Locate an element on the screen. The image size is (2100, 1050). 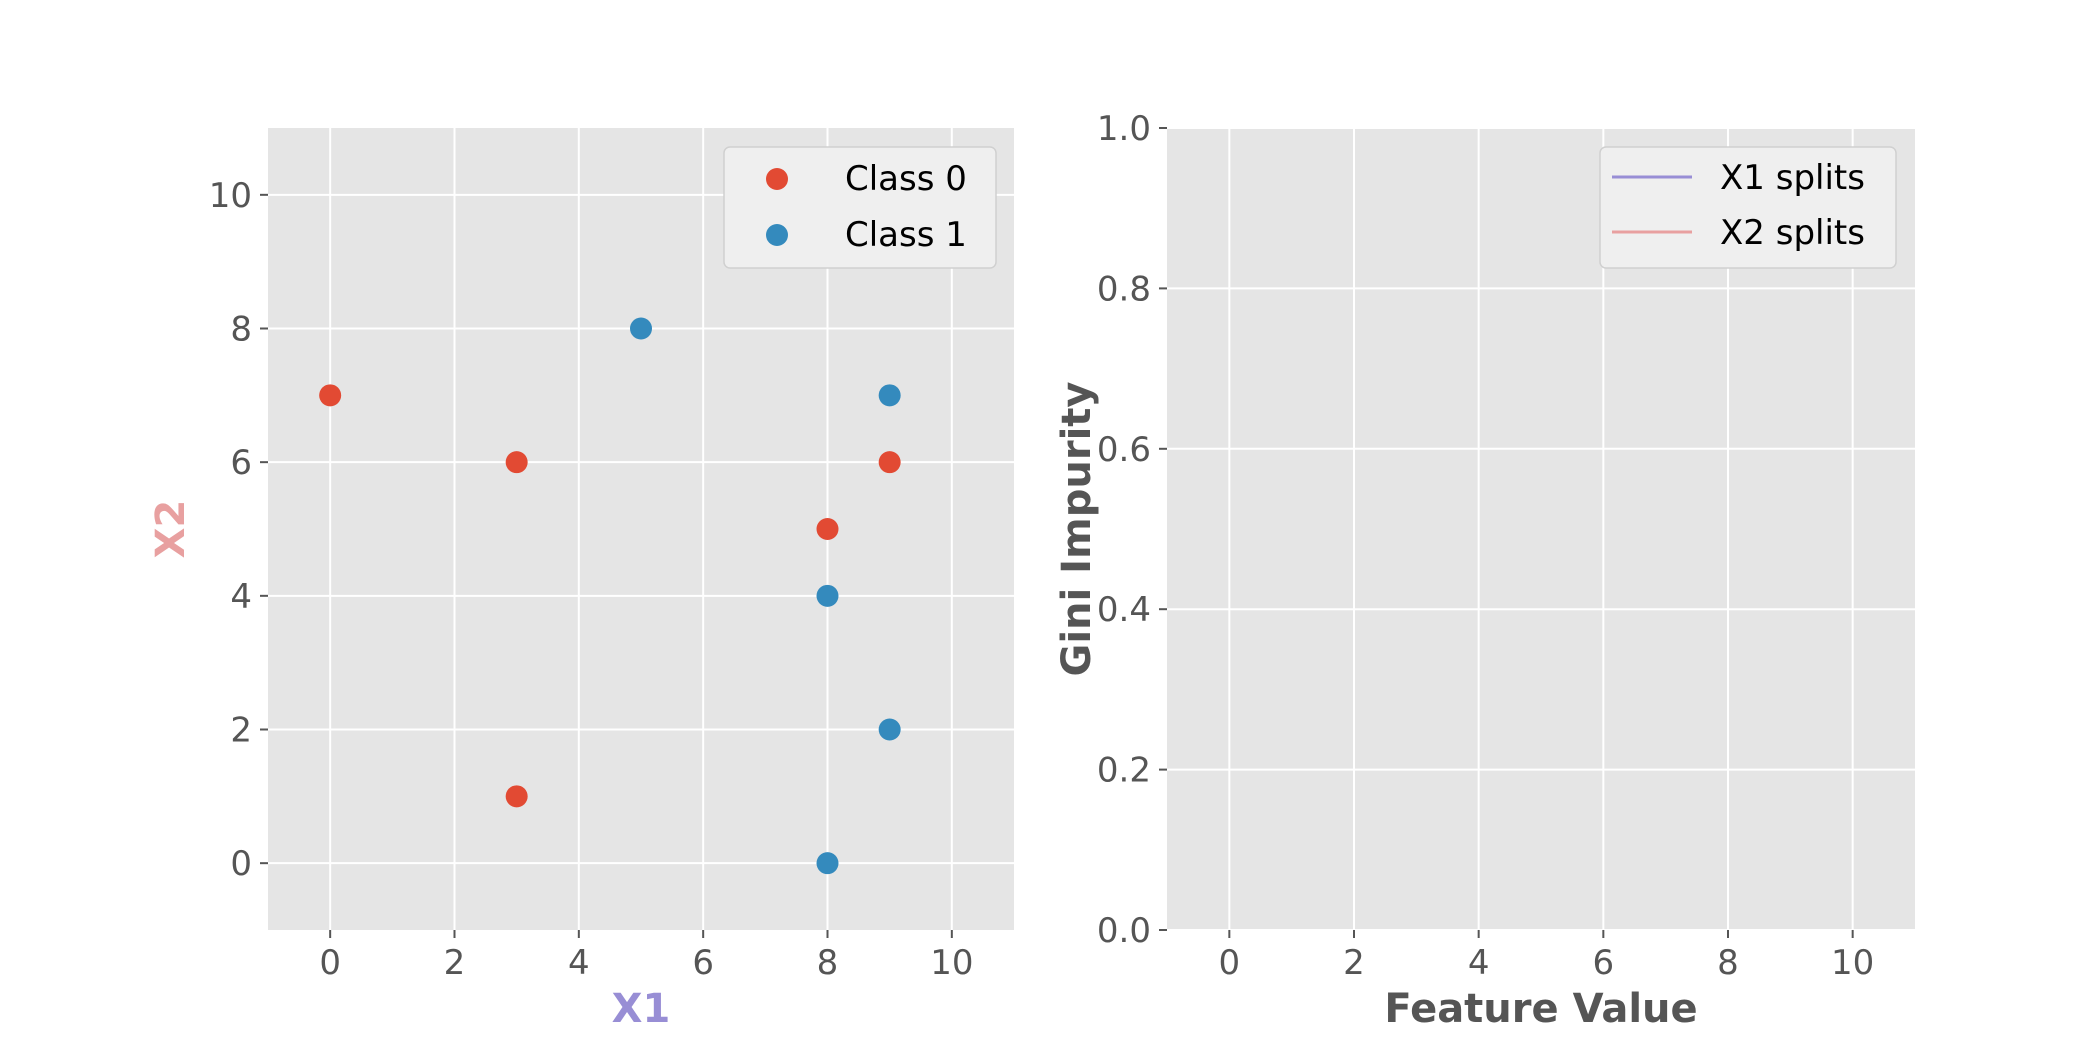
scatter-legend-box is located at coordinates (860, 207).